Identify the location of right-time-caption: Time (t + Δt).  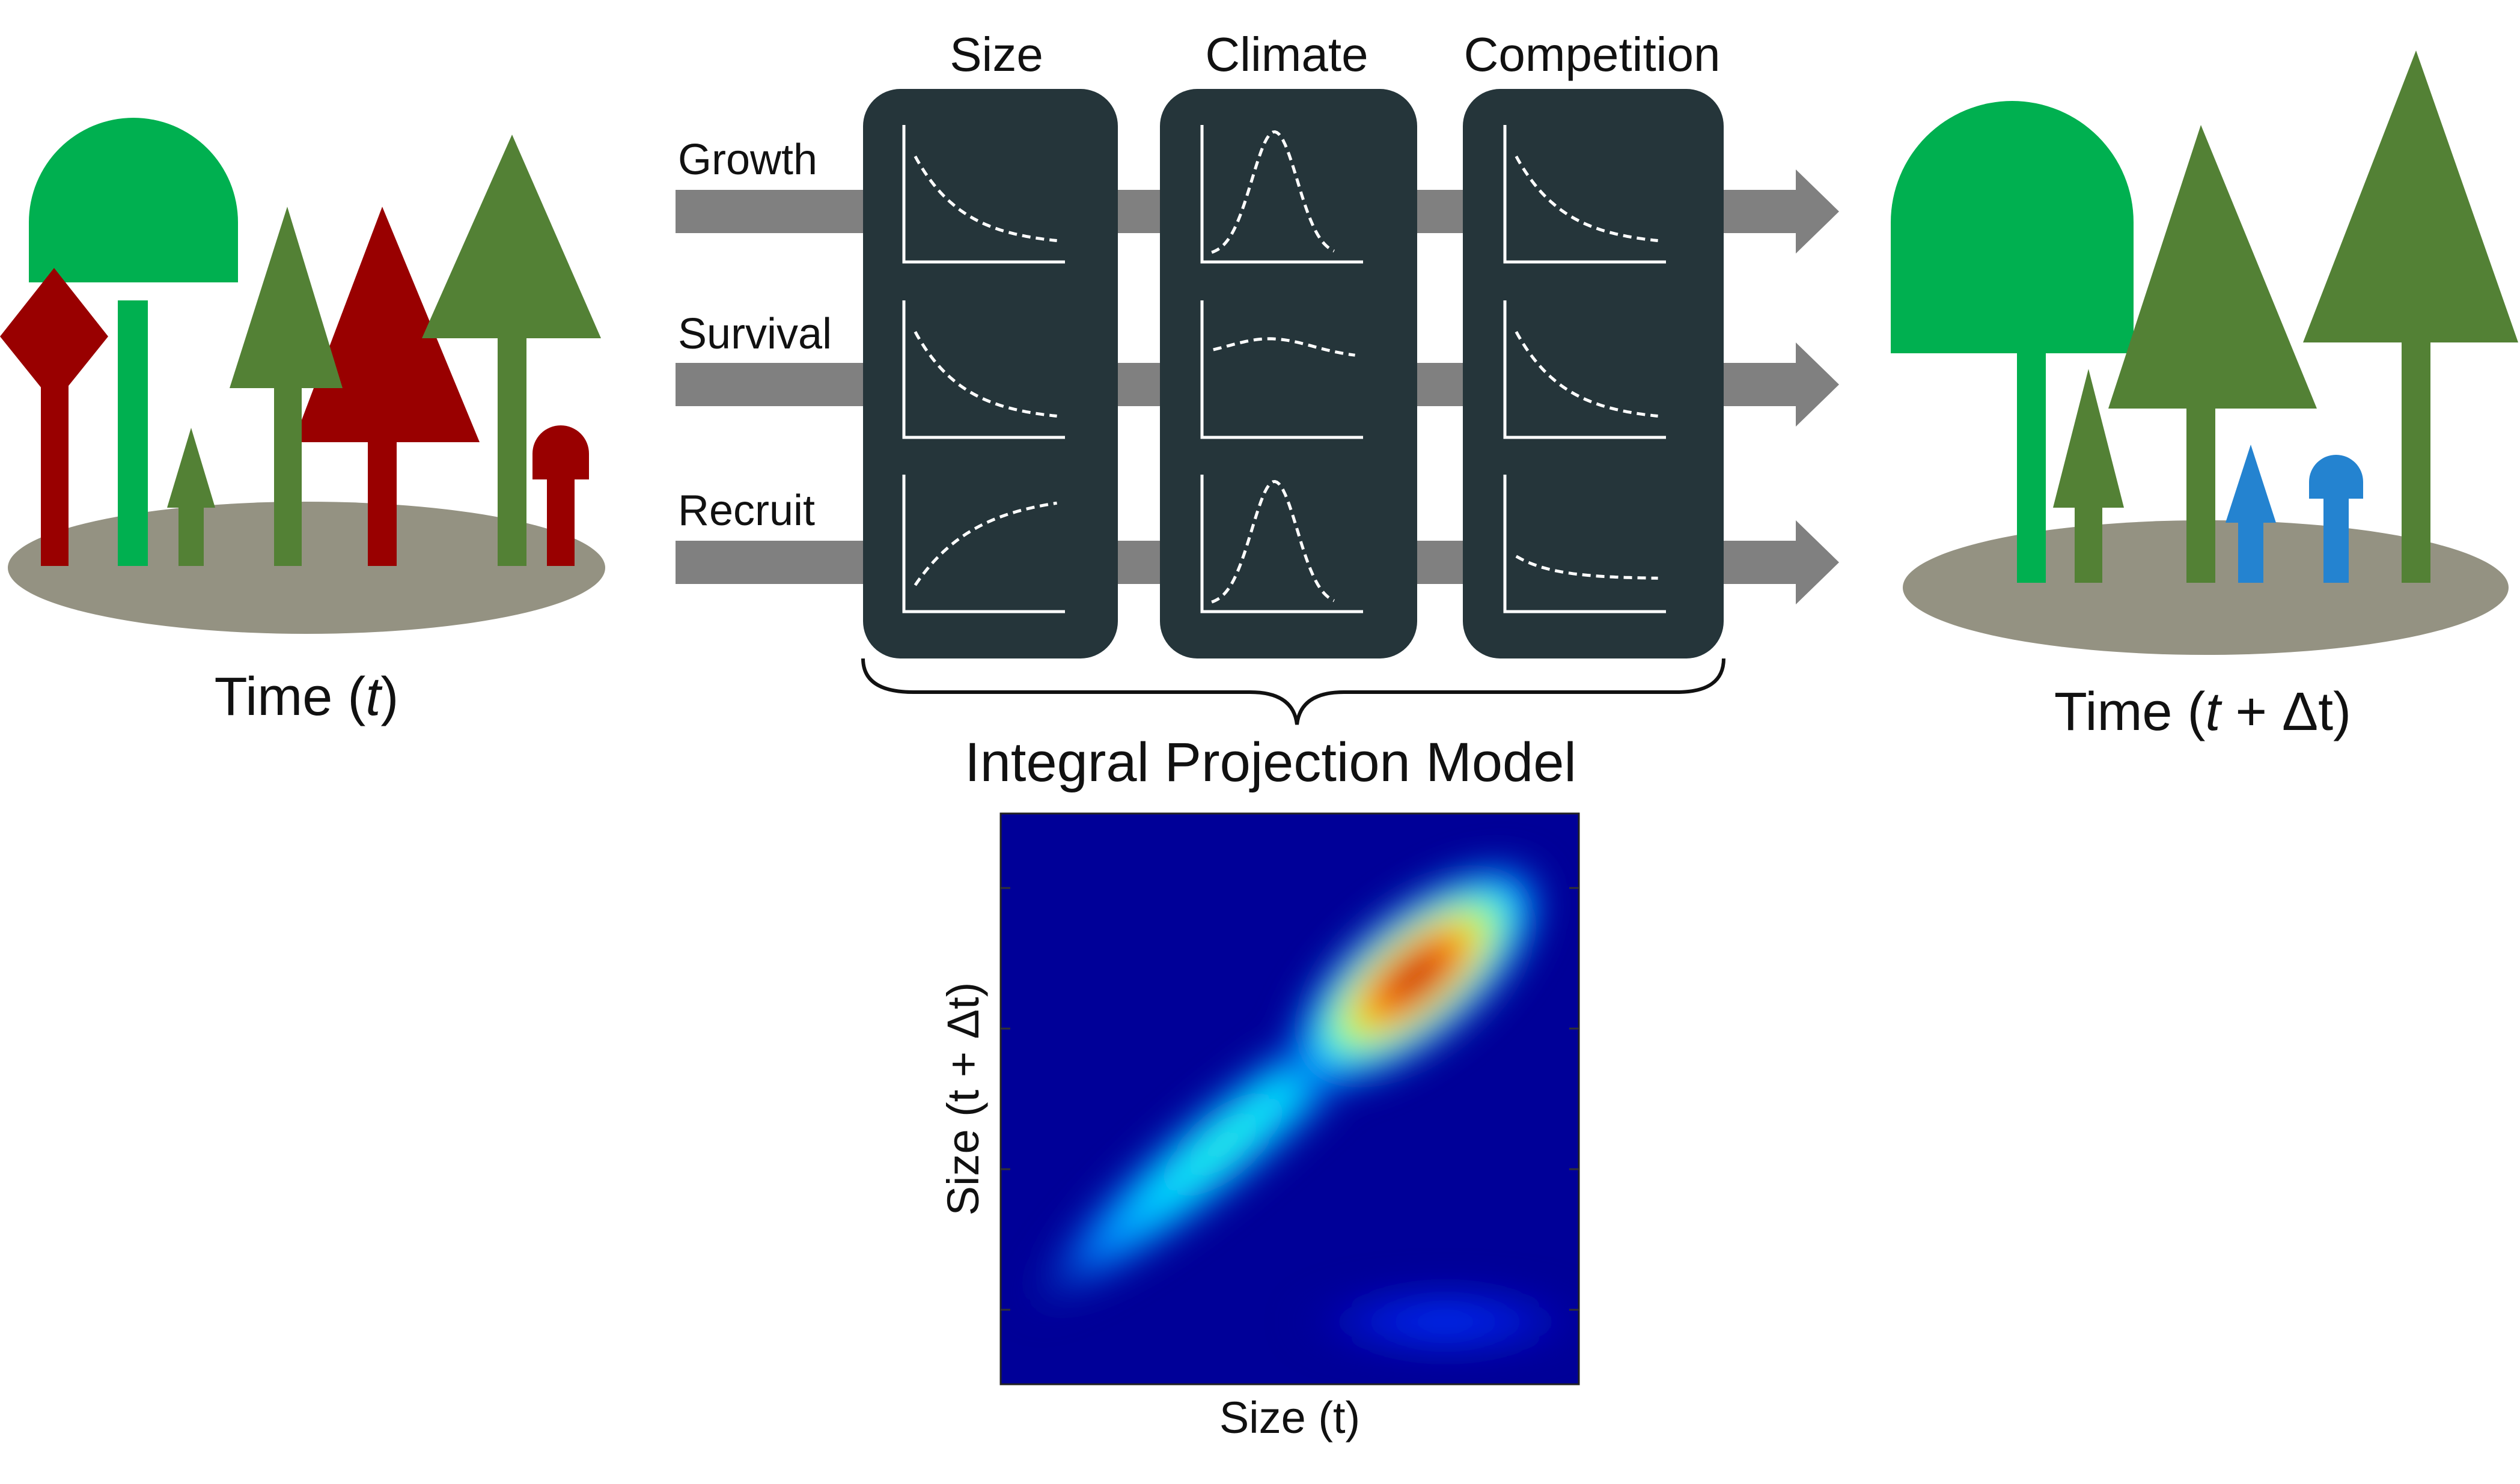
(2202, 712).